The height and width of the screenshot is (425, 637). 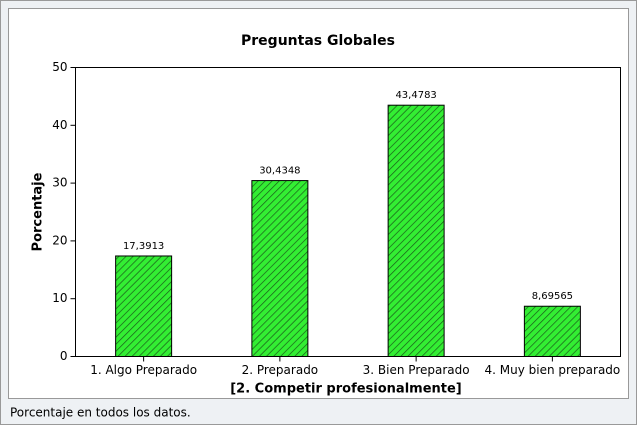 I want to click on data-label: 43,4783, so click(x=415, y=95).